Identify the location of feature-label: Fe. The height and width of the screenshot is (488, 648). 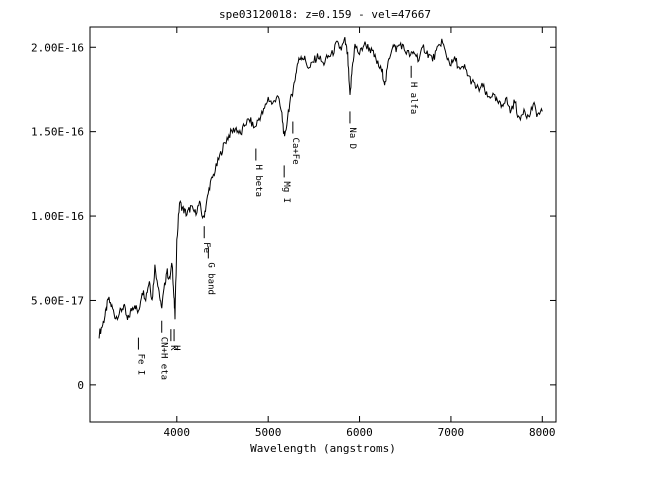
(206, 247).